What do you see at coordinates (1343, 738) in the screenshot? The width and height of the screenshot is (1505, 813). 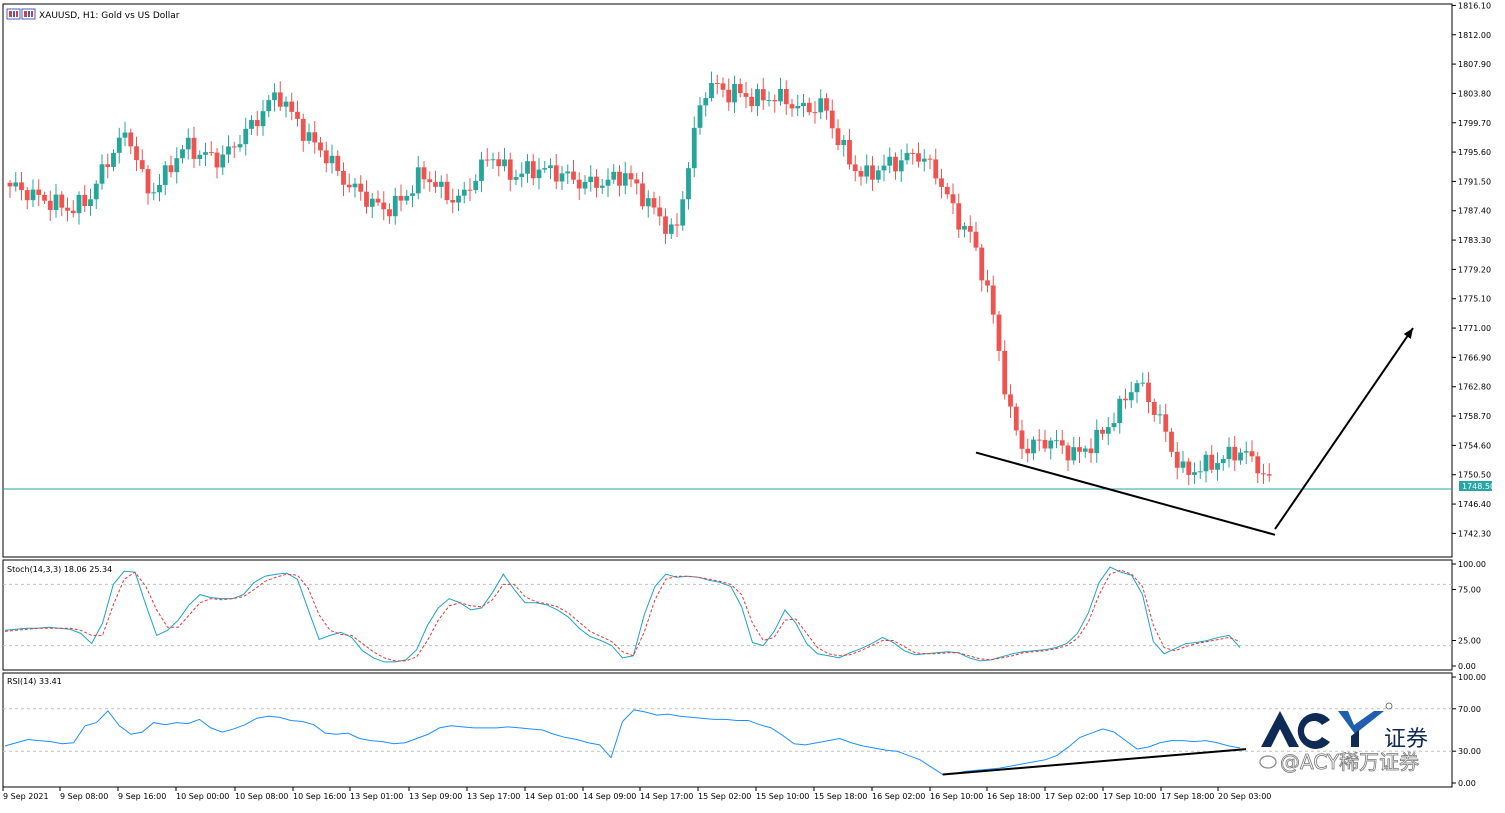 I see `acy-watermark: 证券 @ACY稀万证券` at bounding box center [1343, 738].